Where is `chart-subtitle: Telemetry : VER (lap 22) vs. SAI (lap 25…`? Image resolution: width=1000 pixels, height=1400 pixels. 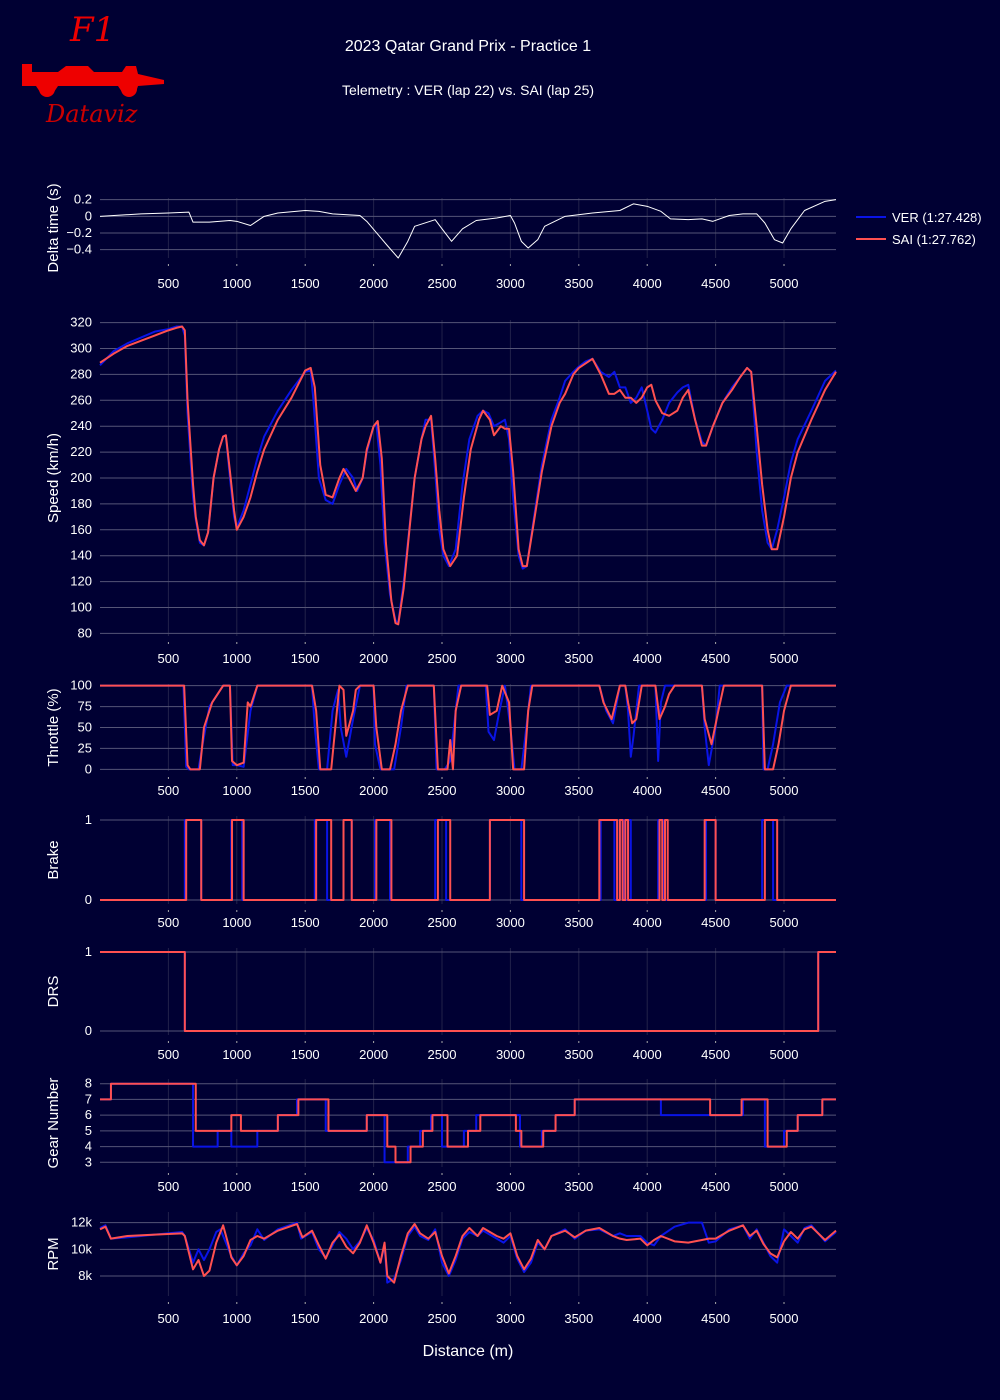 chart-subtitle: Telemetry : VER (lap 22) vs. SAI (lap 25… is located at coordinates (468, 90).